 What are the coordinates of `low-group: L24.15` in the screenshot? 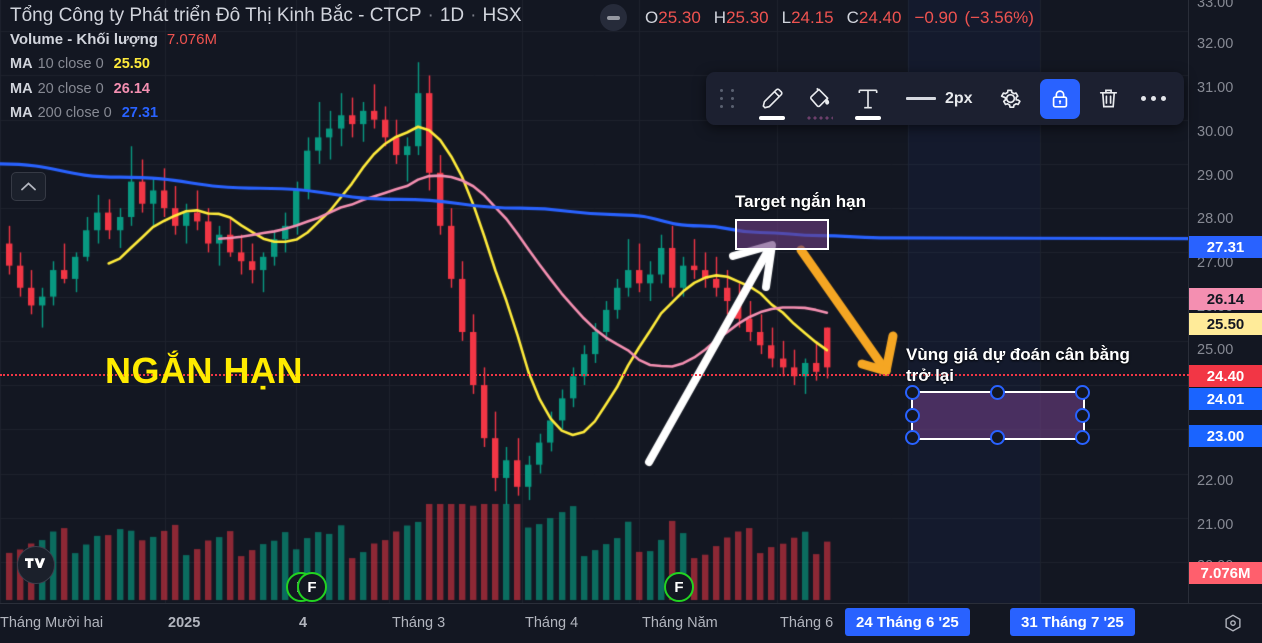 It's located at (808, 18).